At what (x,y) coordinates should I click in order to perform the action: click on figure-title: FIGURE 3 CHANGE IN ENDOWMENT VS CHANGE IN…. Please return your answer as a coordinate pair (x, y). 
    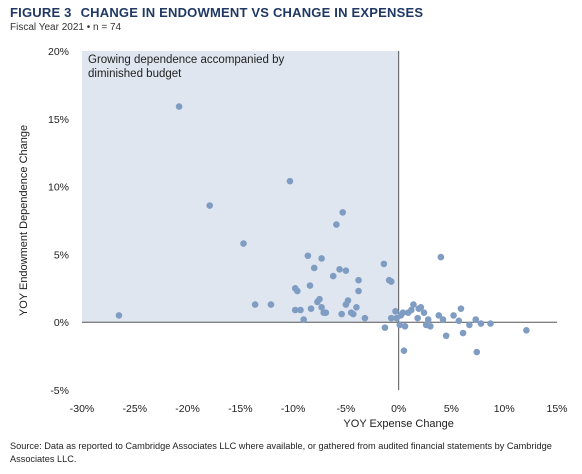
    Looking at the image, I should click on (216, 12).